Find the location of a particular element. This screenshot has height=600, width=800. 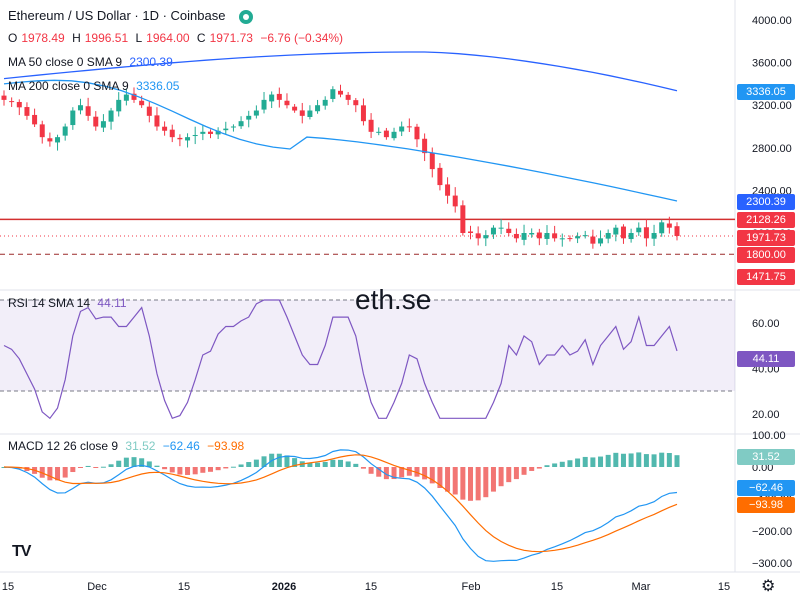

ma50-legend: MA 50 close 0 SMA 9 2300.39 is located at coordinates (90, 62).